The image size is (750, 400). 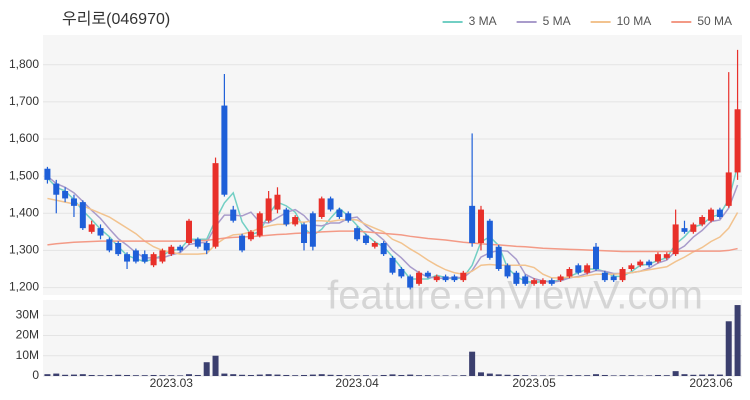 What do you see at coordinates (116, 19) in the screenshot?
I see `chart-title: 우리로(046970)` at bounding box center [116, 19].